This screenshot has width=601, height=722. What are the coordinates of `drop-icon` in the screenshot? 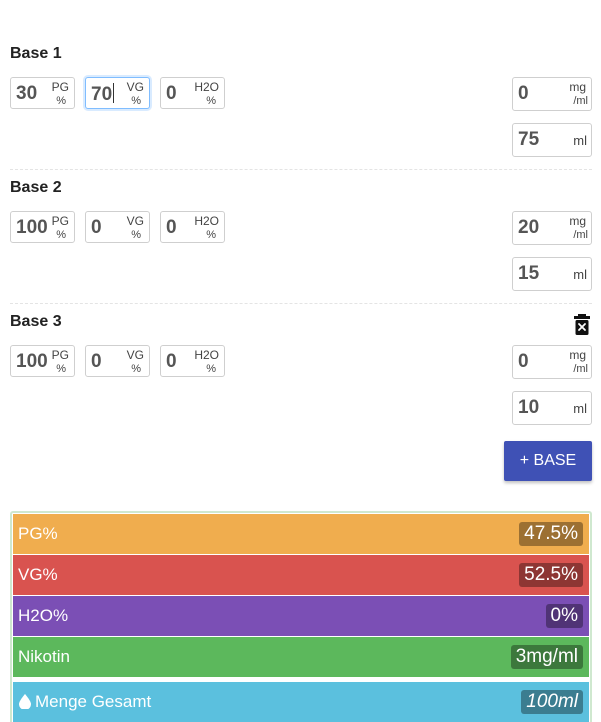 It's located at (25, 702).